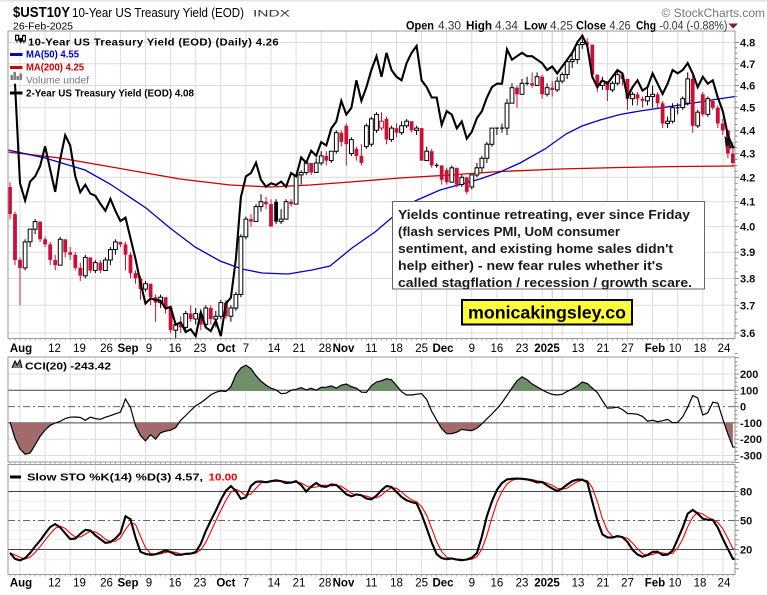 The height and width of the screenshot is (595, 767). I want to click on svg-text: 4.30, so click(449, 27).